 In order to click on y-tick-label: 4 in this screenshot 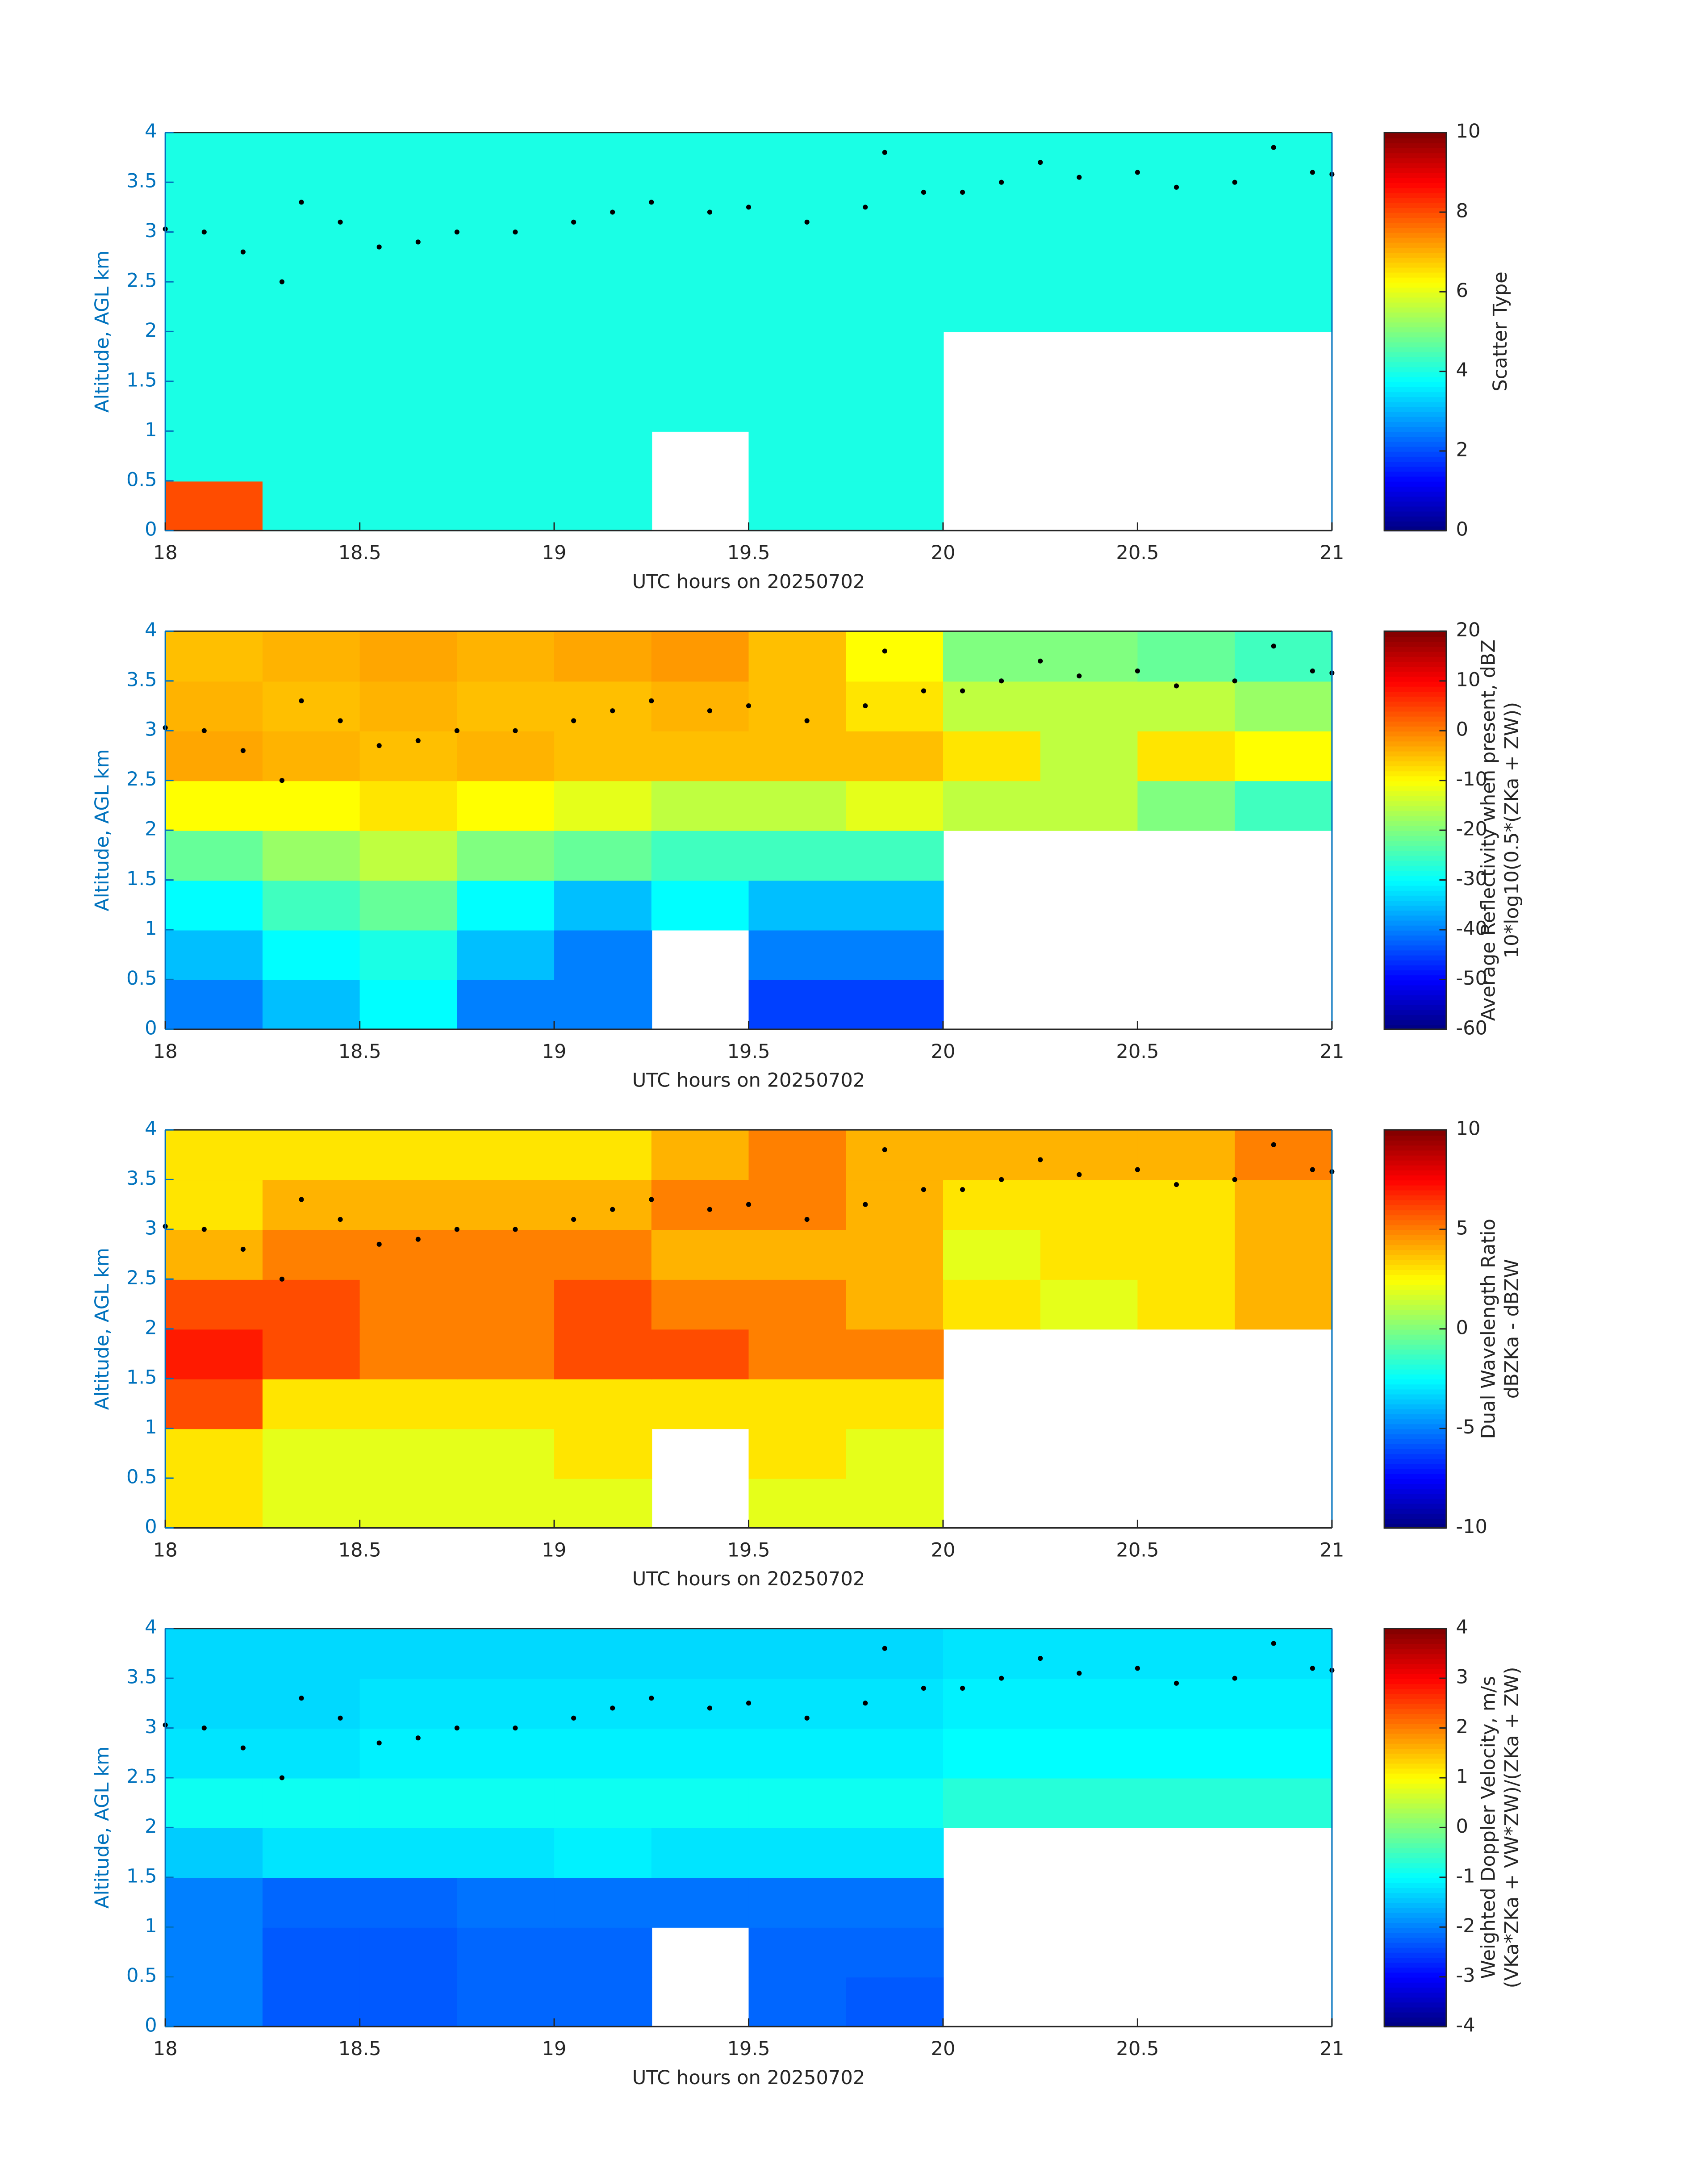, I will do `click(151, 1129)`.